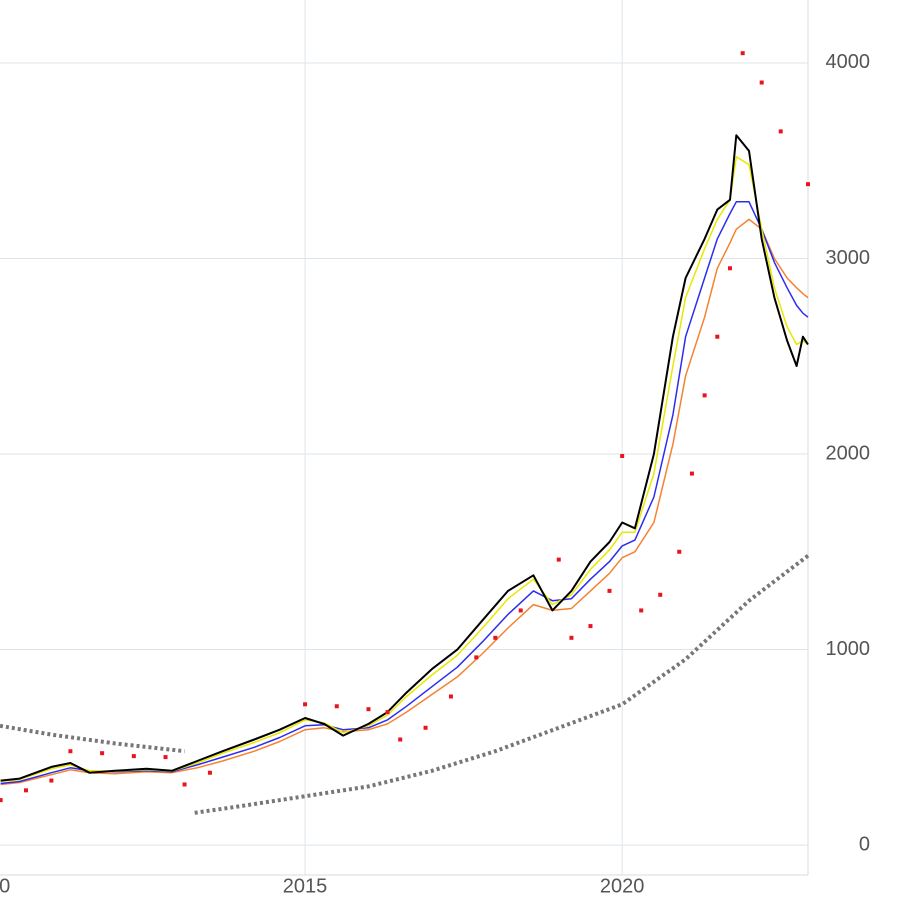 The image size is (900, 900). What do you see at coordinates (5, 886) in the screenshot?
I see `x-tick-label: 2010` at bounding box center [5, 886].